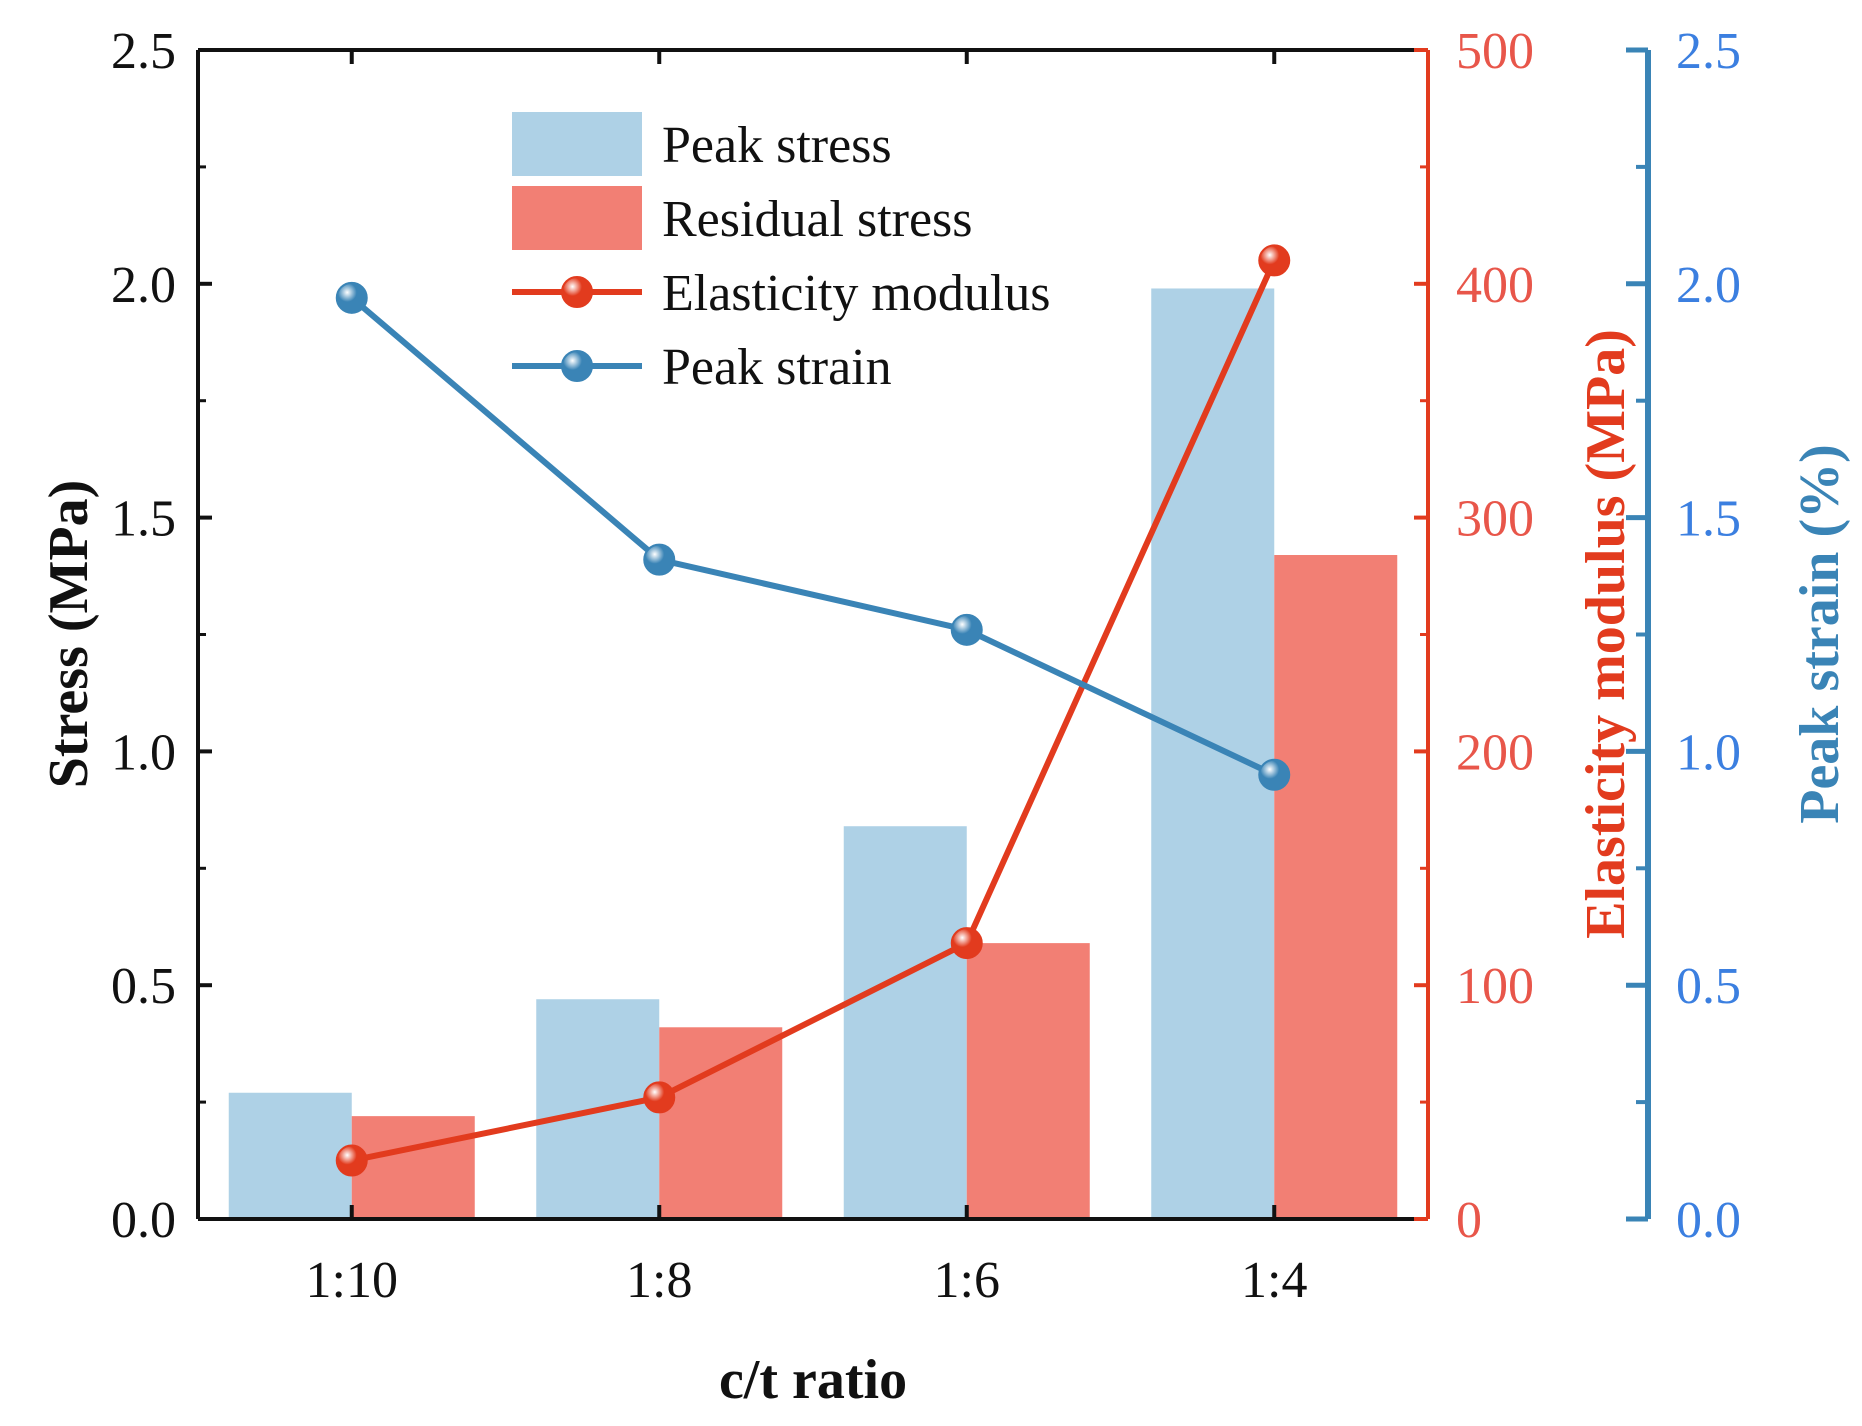 Image resolution: width=1862 pixels, height=1426 pixels. Describe the element at coordinates (777, 145) in the screenshot. I see `legend-label-peak-stress: Peak stress` at that location.